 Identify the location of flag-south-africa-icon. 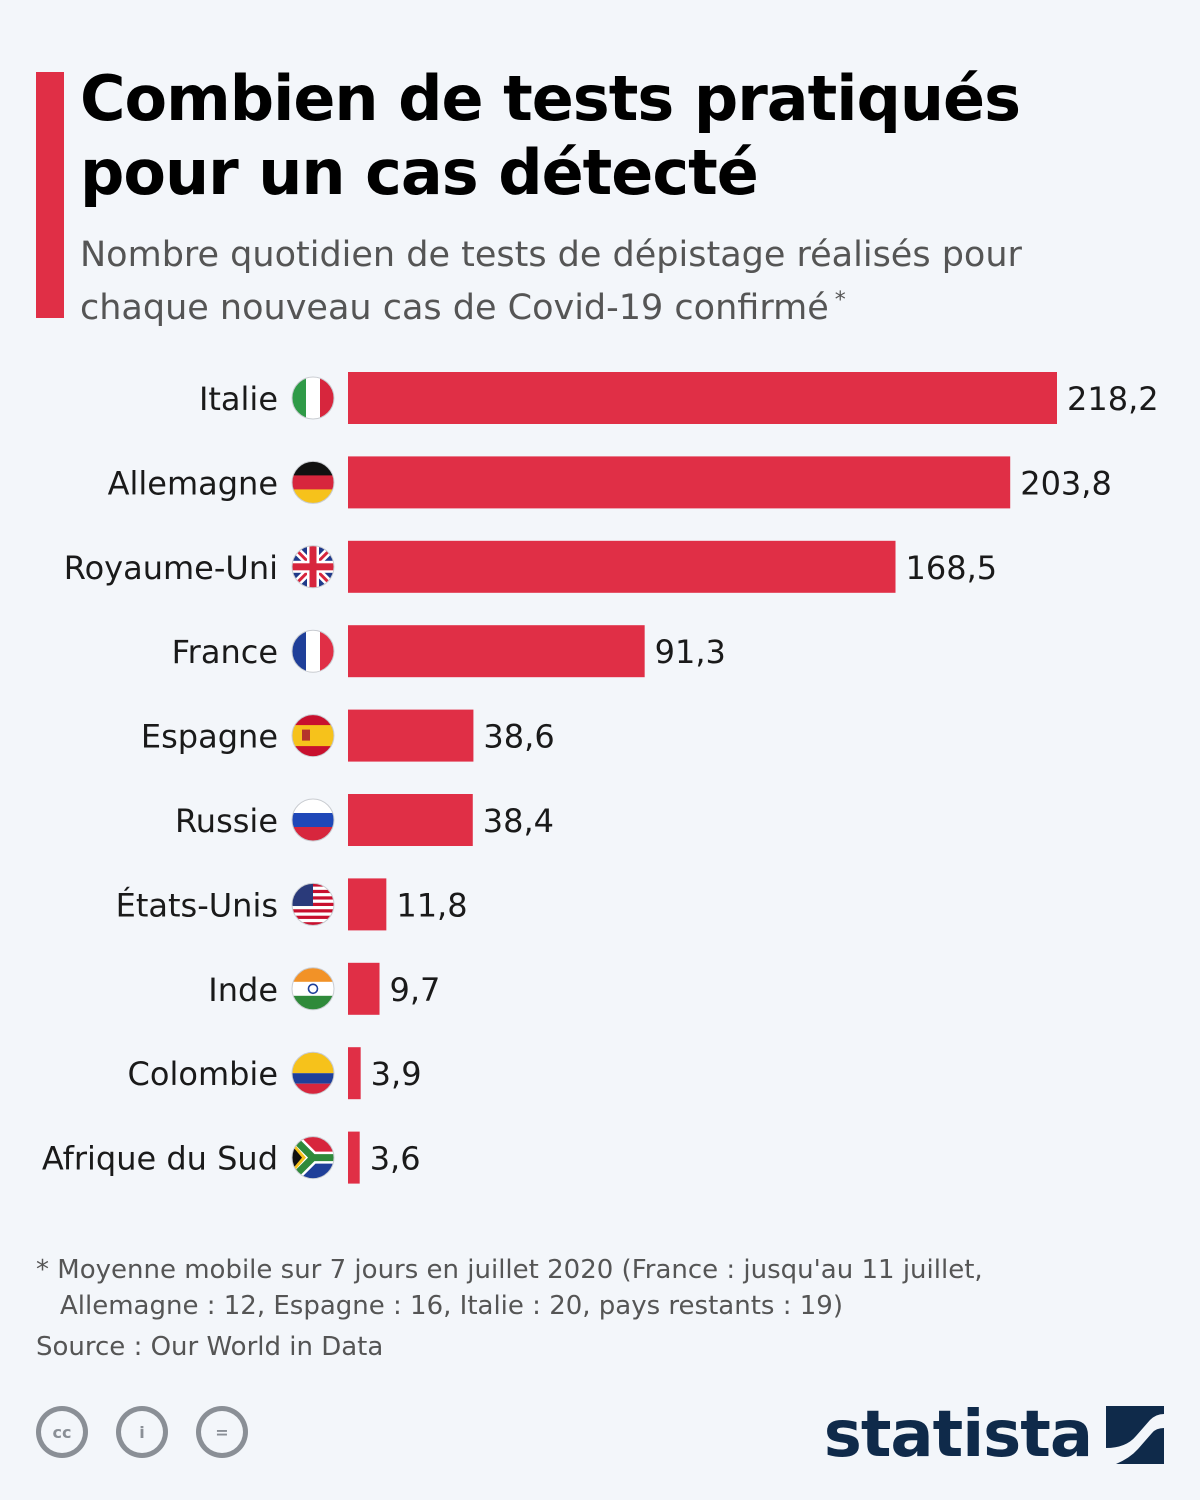
(313, 1158).